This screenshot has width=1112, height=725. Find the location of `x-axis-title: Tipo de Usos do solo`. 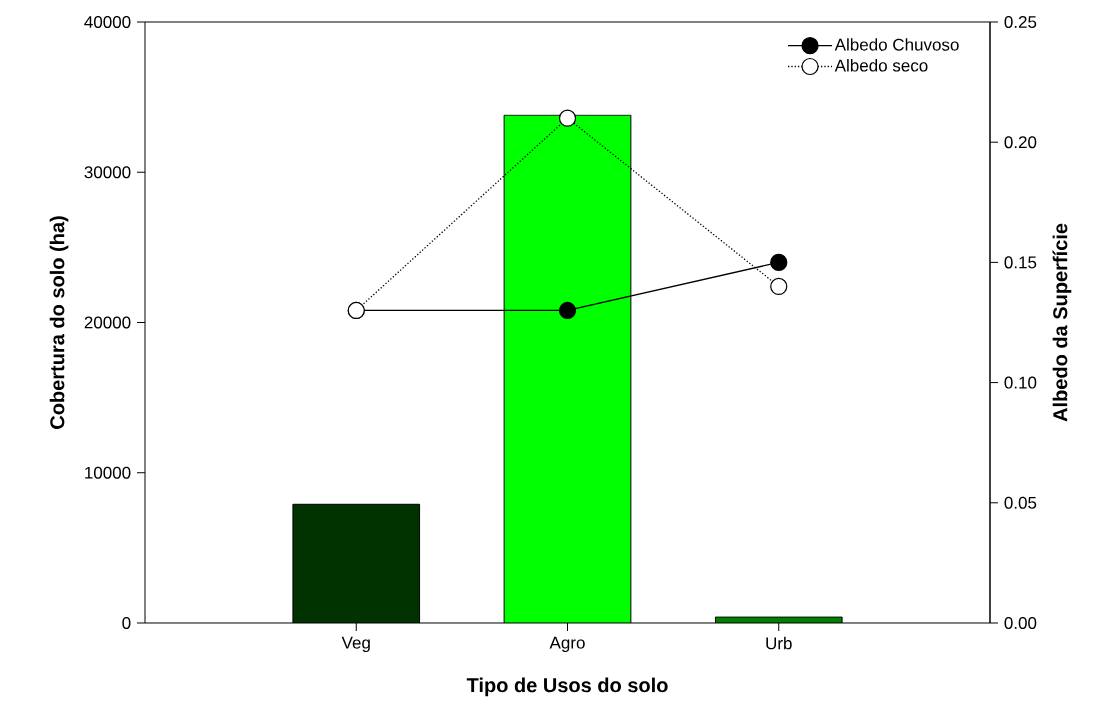

x-axis-title: Tipo de Usos do solo is located at coordinates (567, 687).